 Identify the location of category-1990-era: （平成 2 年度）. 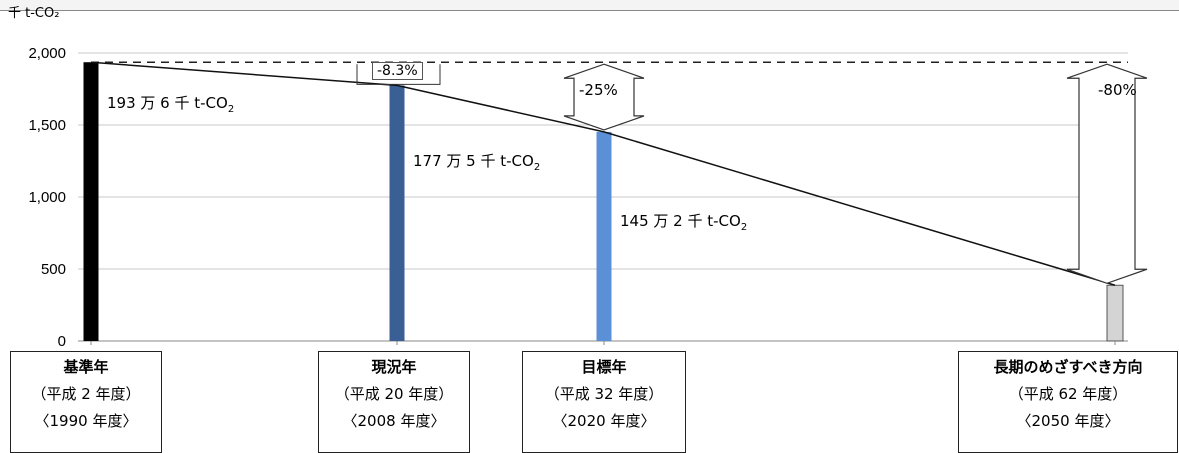
(86, 394).